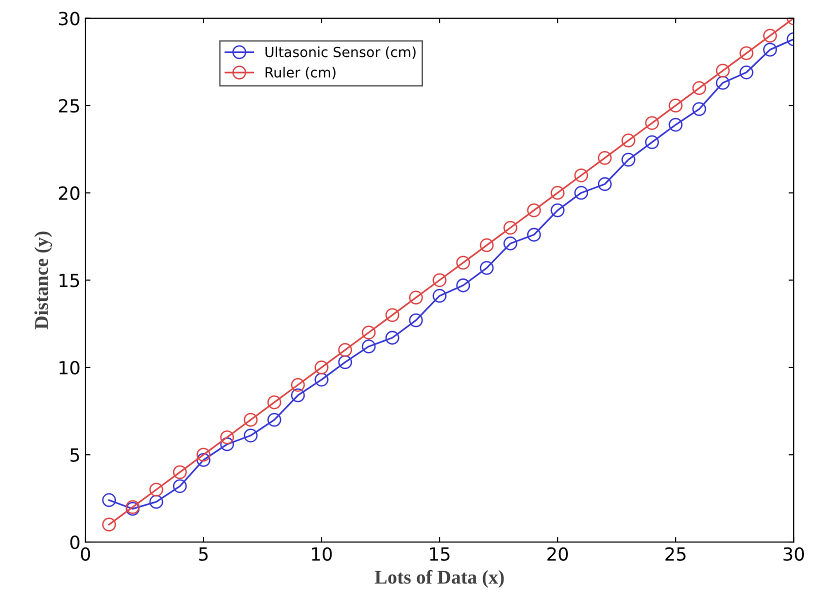 The width and height of the screenshot is (814, 609). Describe the element at coordinates (70, 281) in the screenshot. I see `y-tick-label: 15` at that location.